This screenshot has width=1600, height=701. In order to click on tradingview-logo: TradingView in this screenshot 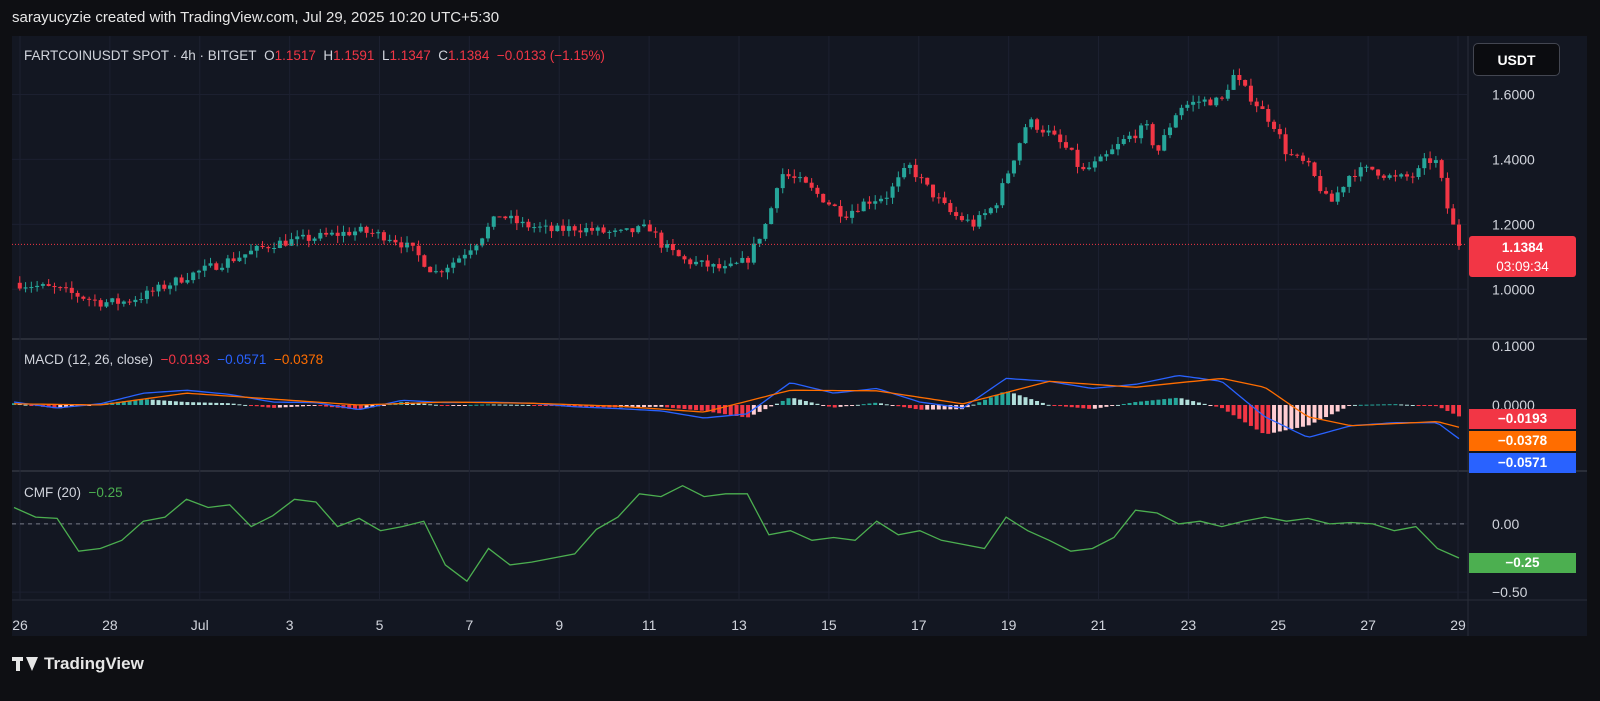, I will do `click(78, 664)`.